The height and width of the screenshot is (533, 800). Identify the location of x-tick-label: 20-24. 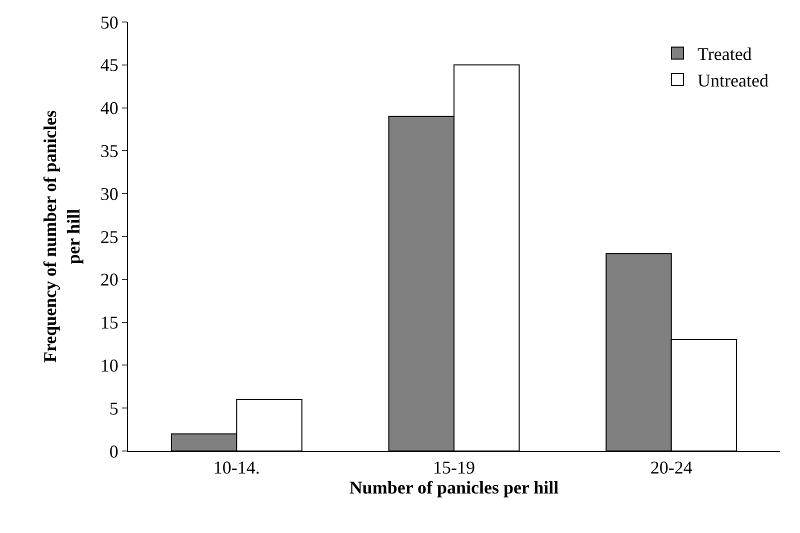
(671, 468).